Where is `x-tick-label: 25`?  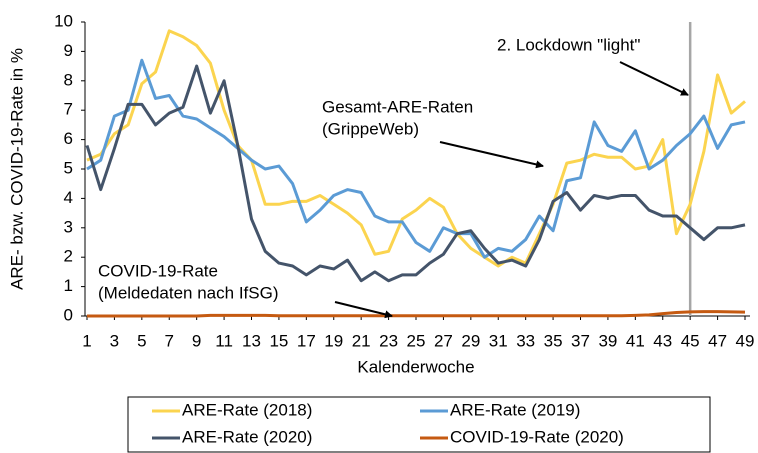
x-tick-label: 25 is located at coordinates (416, 340).